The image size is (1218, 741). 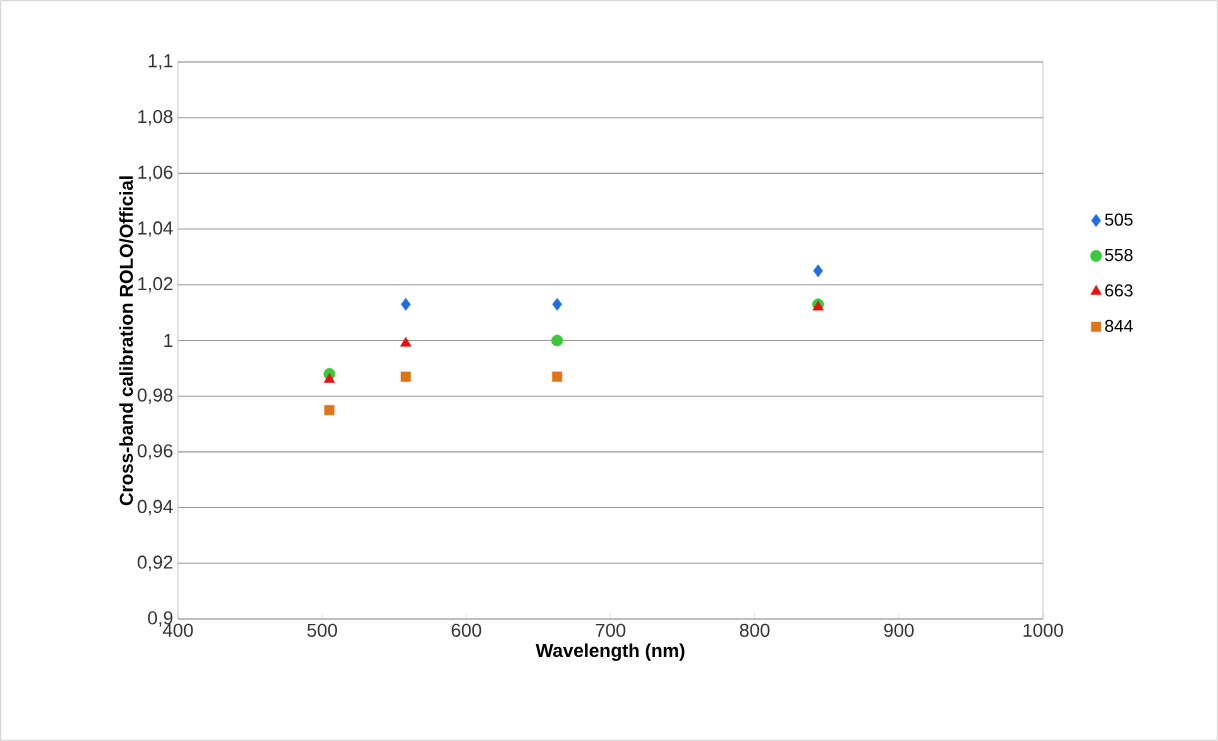 I want to click on y-tick-label: 1,04, so click(x=155, y=229).